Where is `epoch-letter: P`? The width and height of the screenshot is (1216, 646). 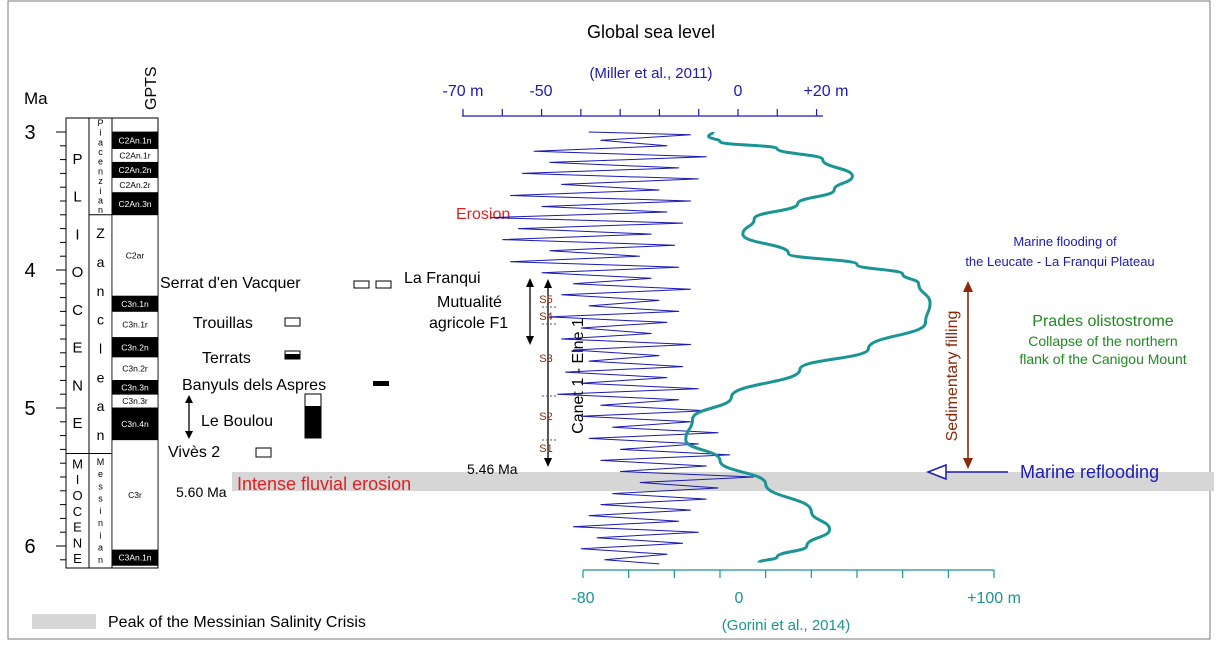
epoch-letter: P is located at coordinates (77, 159).